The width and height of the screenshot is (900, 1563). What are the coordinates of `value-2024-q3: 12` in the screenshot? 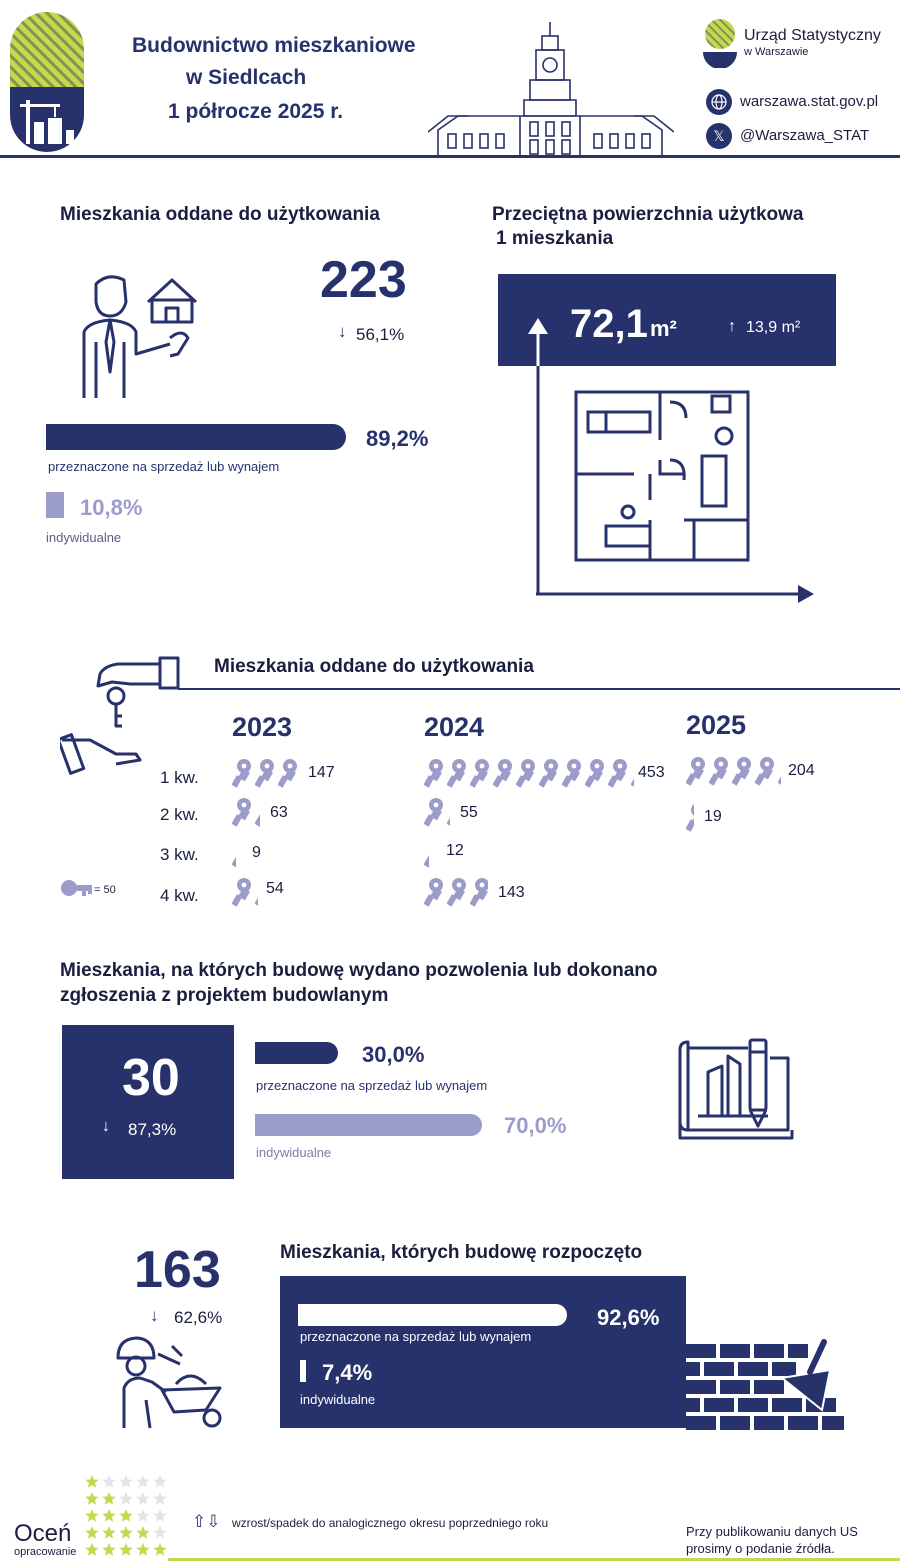 It's located at (455, 850).